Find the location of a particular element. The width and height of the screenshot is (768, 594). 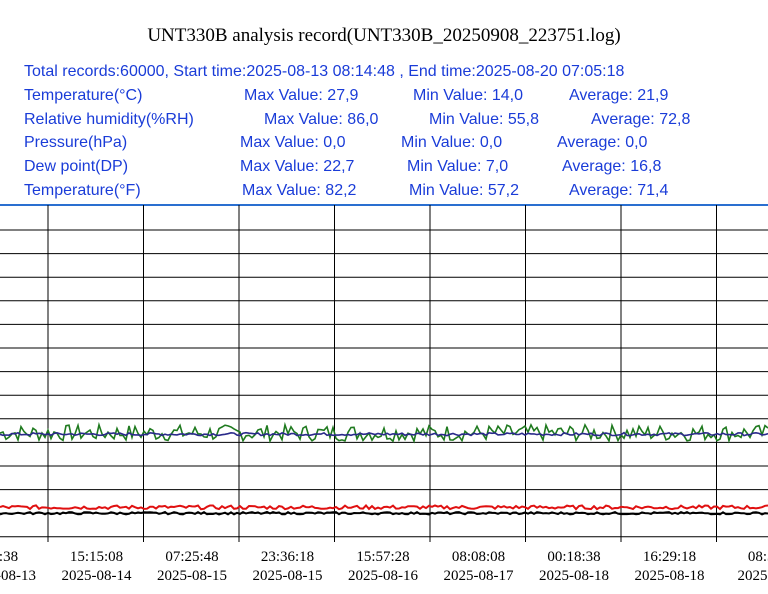

stat-avg: Average: 71,4 is located at coordinates (619, 190).